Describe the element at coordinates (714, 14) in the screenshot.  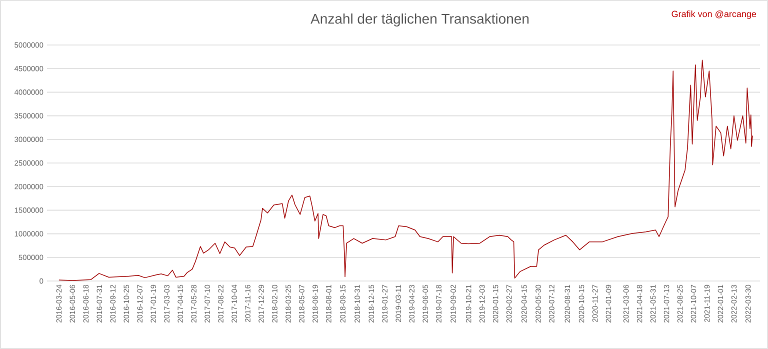
I see `text: Grafik von @arcange` at that location.